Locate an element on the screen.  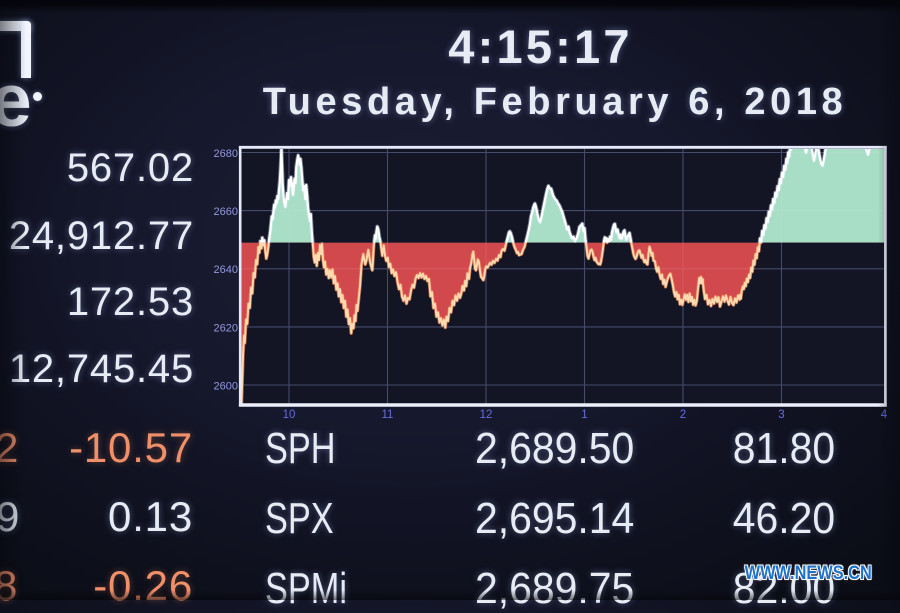
svg-text: 3 is located at coordinates (781, 415).